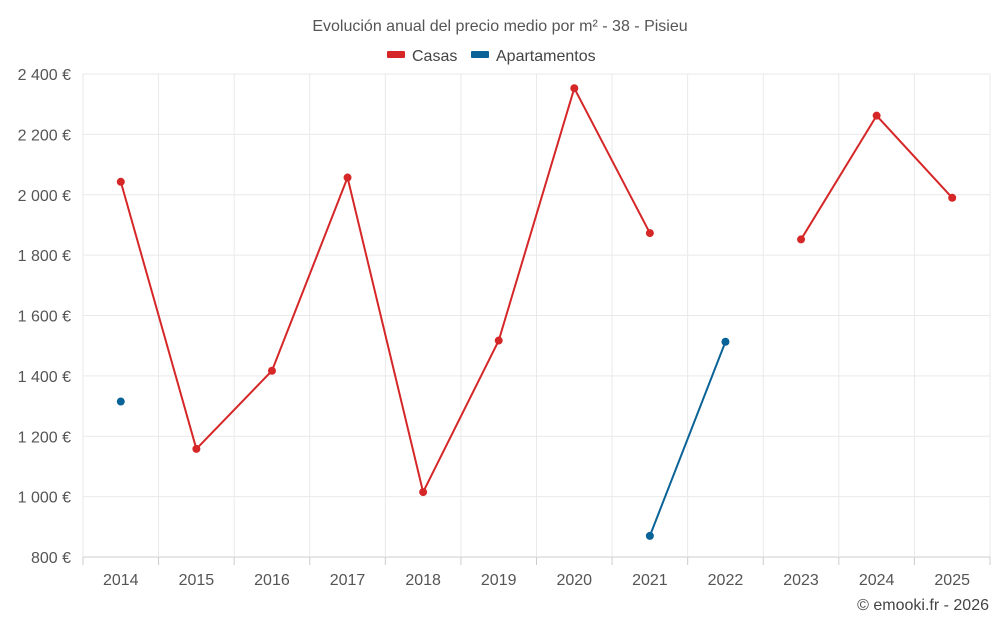 This screenshot has height=630, width=1000. Describe the element at coordinates (491, 56) in the screenshot. I see `legend: Casas Apartamentos` at that location.